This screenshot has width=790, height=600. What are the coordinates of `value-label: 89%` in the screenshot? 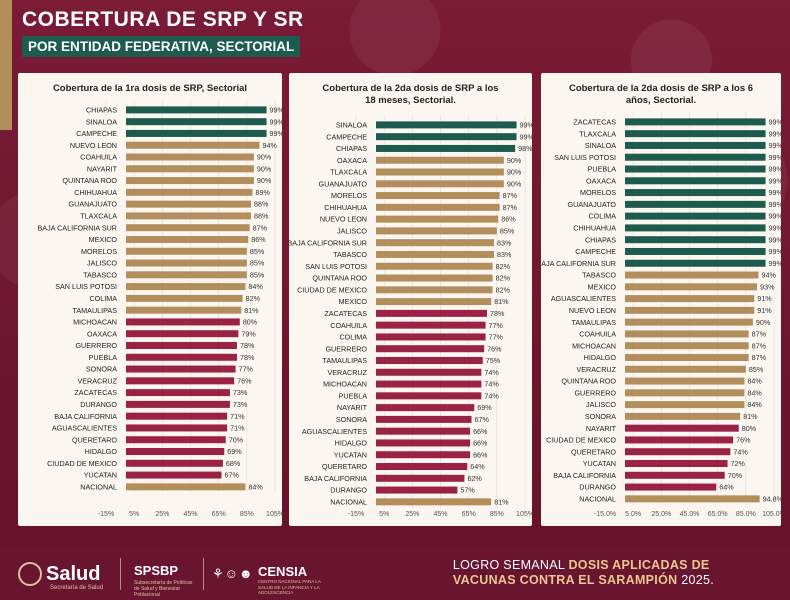 It's located at (262, 192).